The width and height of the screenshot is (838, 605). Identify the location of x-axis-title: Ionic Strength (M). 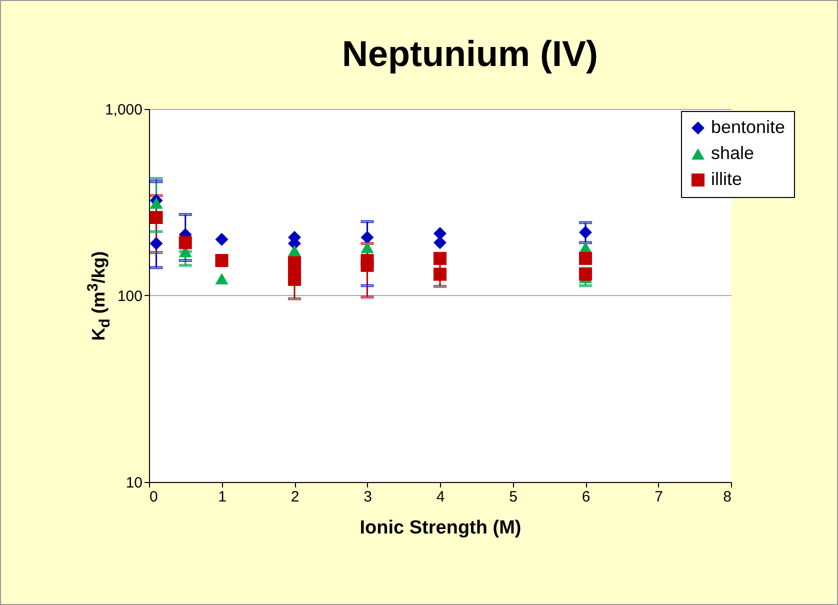
(441, 528).